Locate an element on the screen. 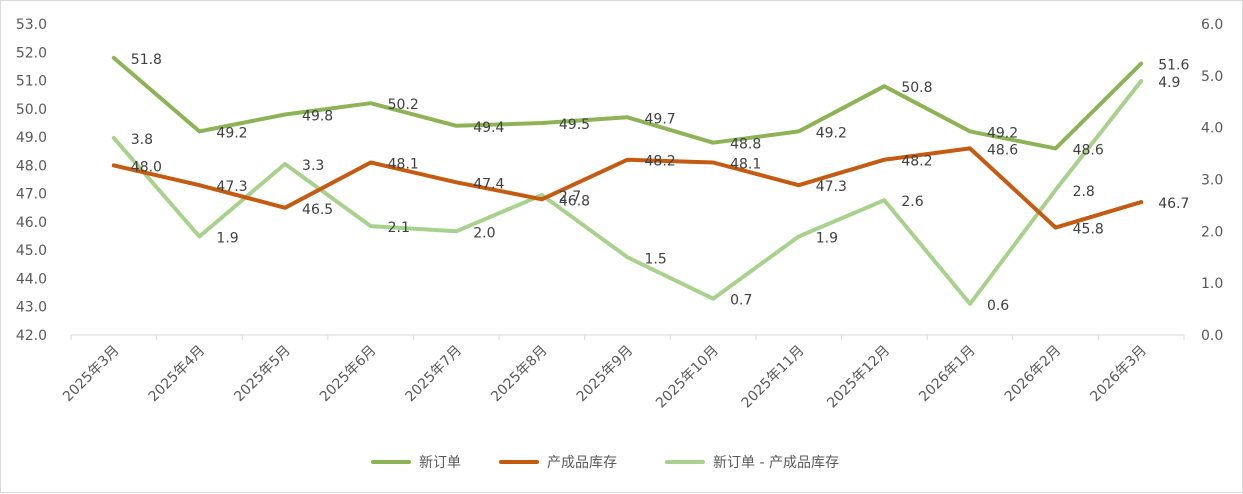 The height and width of the screenshot is (494, 1243). y-left-tick-label: 48.0 is located at coordinates (31, 166).